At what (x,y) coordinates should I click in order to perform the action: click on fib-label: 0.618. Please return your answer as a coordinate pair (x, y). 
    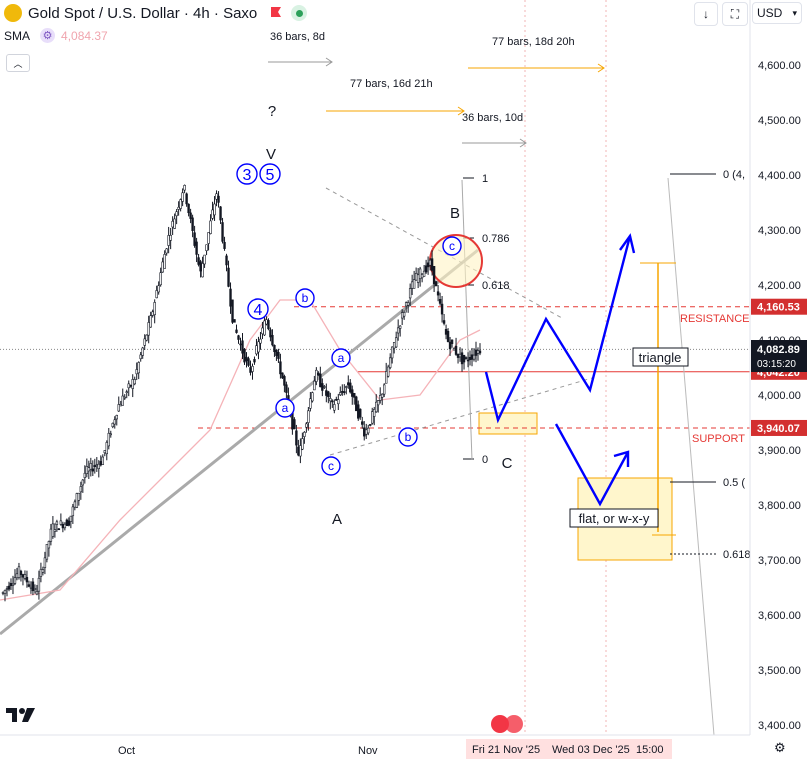
    Looking at the image, I should click on (737, 555).